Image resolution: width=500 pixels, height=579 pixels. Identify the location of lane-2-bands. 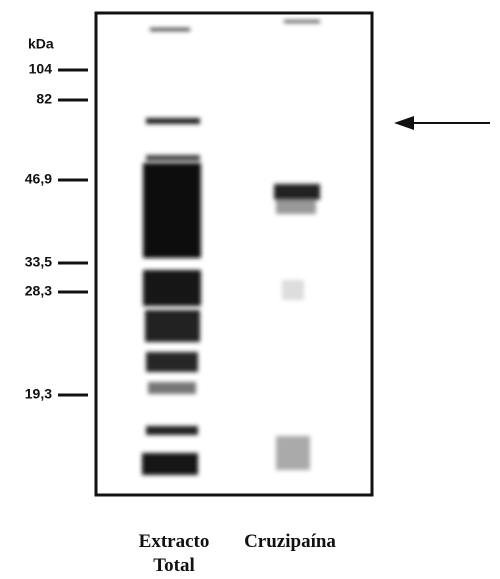
(297, 245).